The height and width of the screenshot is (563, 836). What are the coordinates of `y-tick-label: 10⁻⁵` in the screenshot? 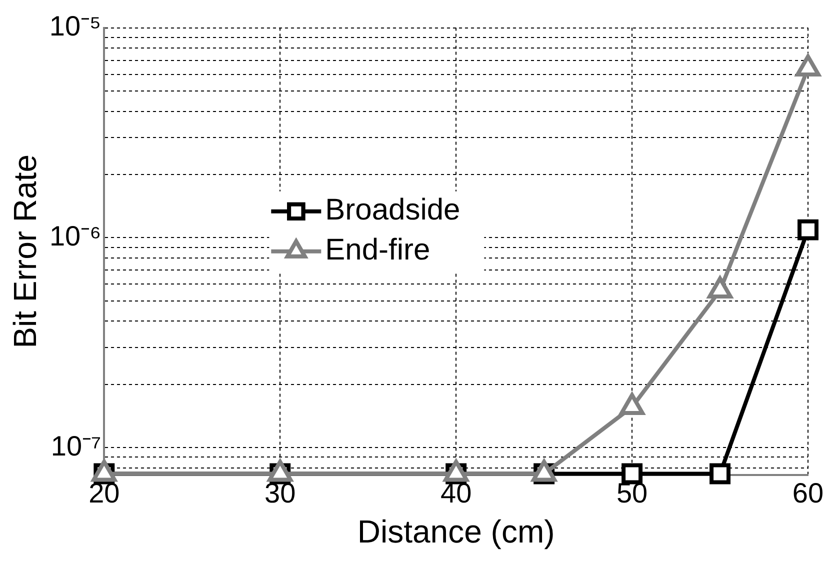 It's located at (75, 26).